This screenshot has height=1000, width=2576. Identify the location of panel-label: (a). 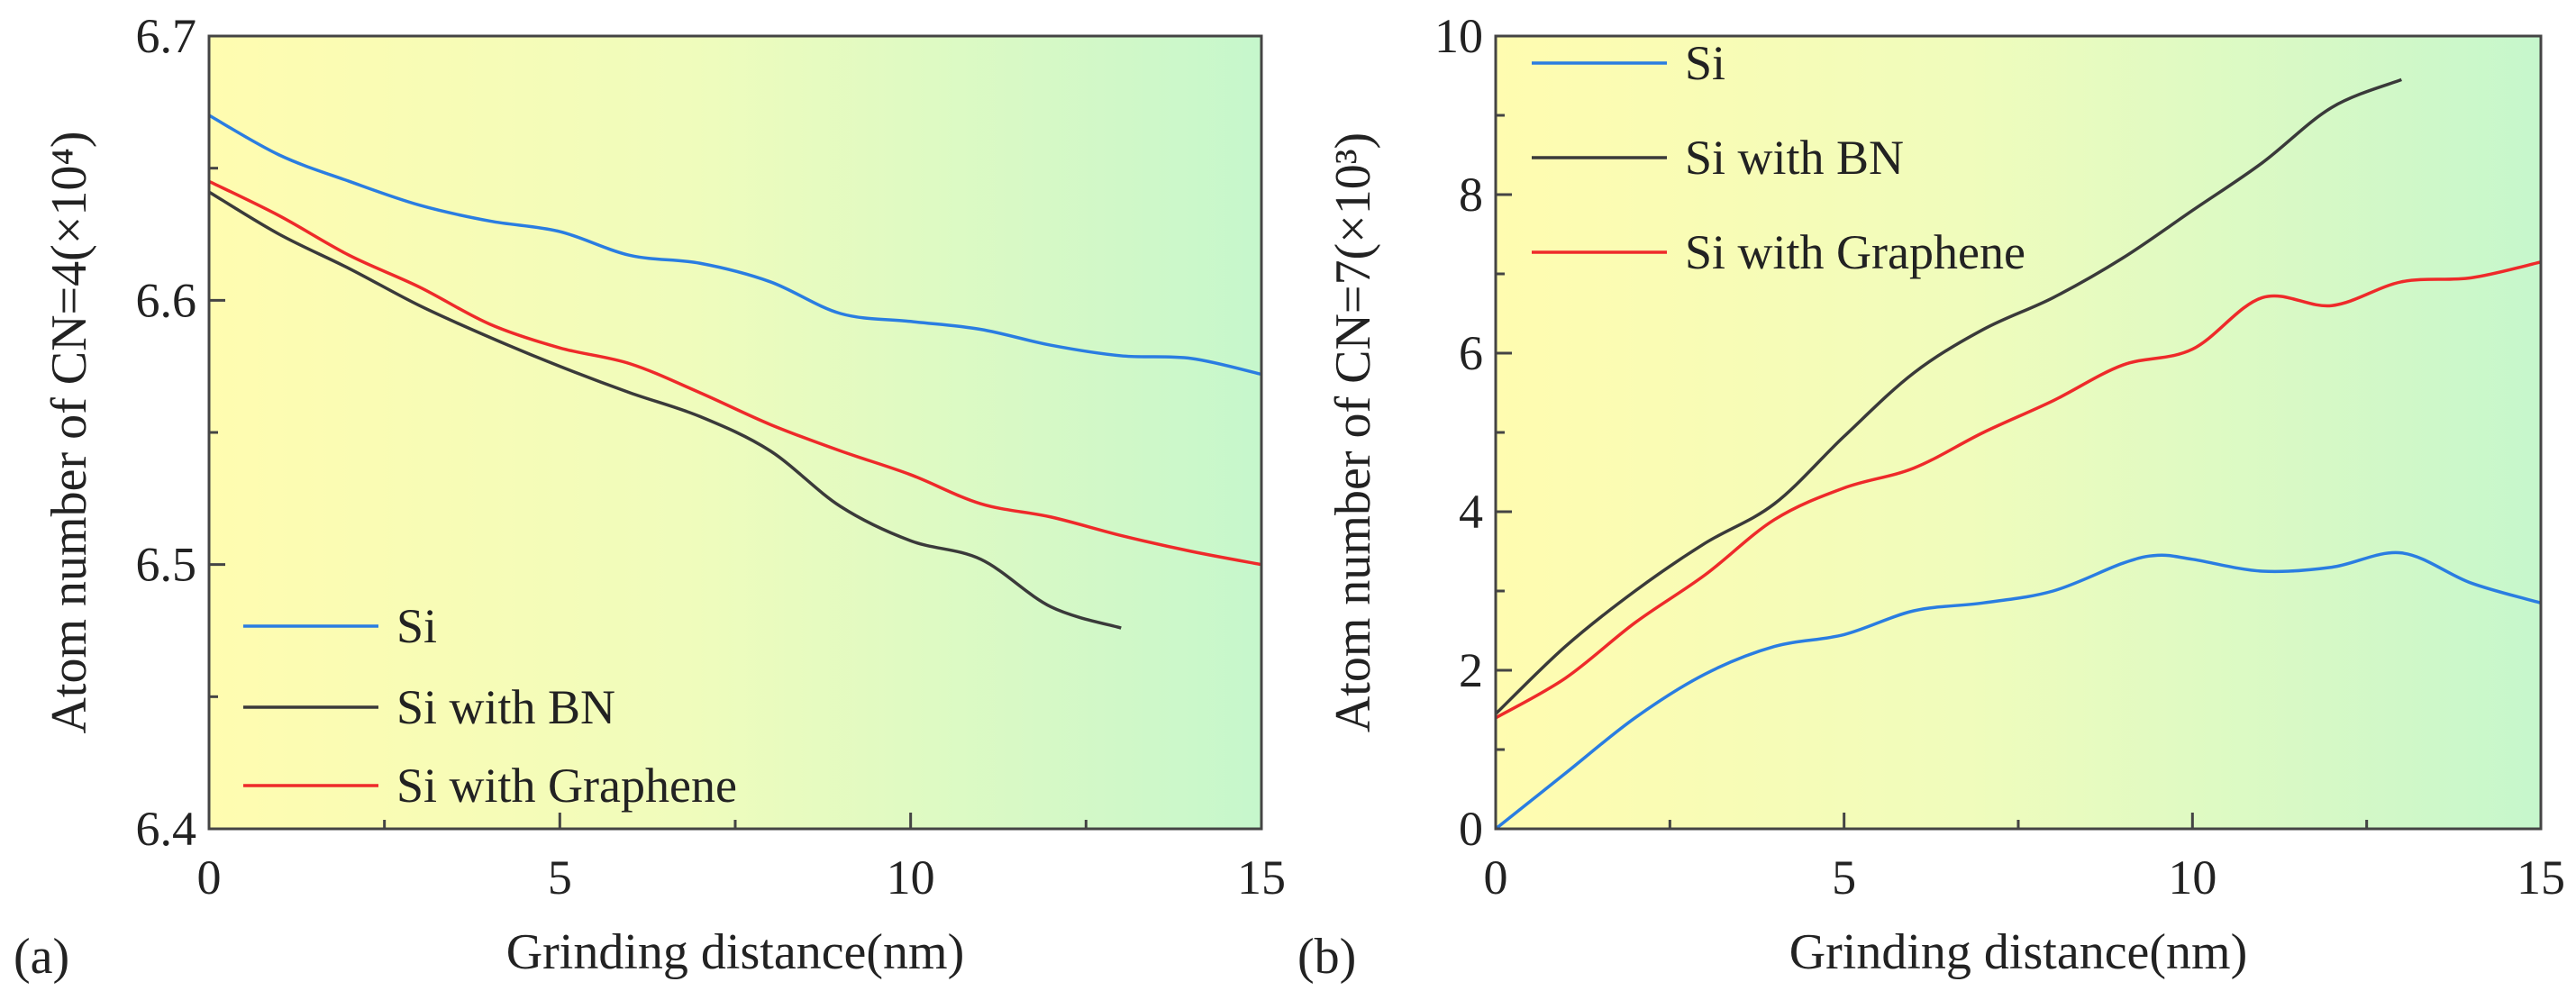
(41, 957).